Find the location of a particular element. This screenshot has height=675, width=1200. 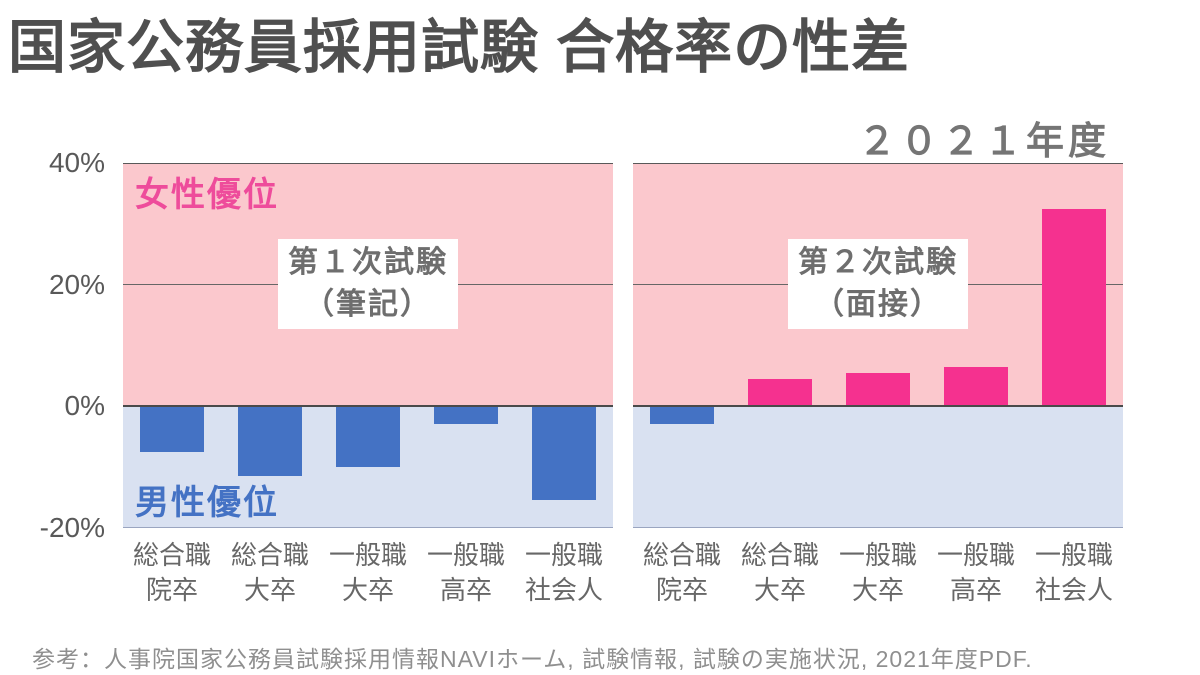

first-exam-sublabel: （筆記） is located at coordinates (368, 304).